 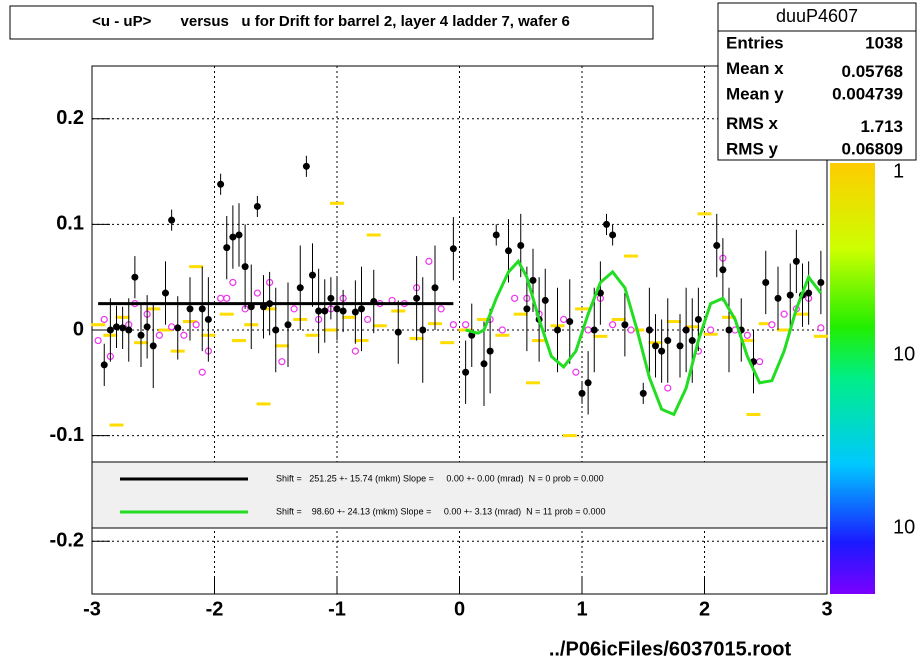 What do you see at coordinates (755, 93) in the screenshot?
I see `stats-label: Mean y` at bounding box center [755, 93].